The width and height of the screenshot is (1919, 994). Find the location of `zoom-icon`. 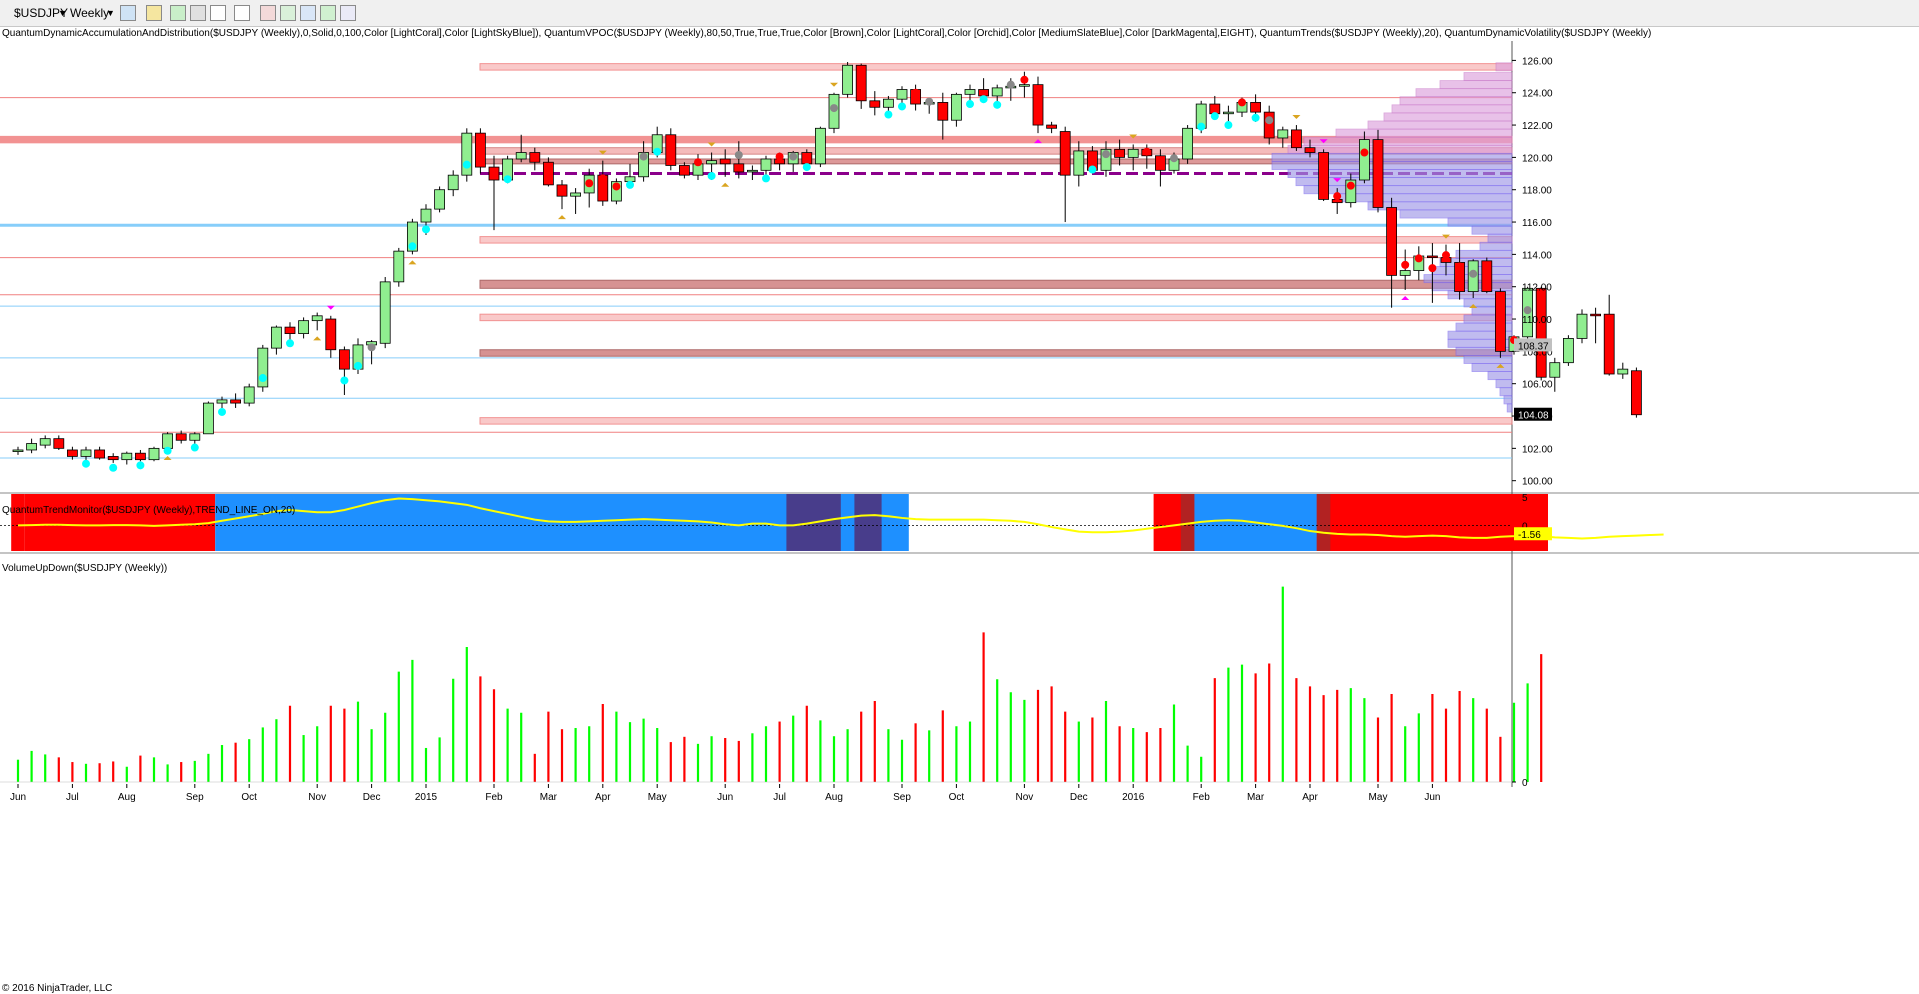

zoom-icon is located at coordinates (242, 13).